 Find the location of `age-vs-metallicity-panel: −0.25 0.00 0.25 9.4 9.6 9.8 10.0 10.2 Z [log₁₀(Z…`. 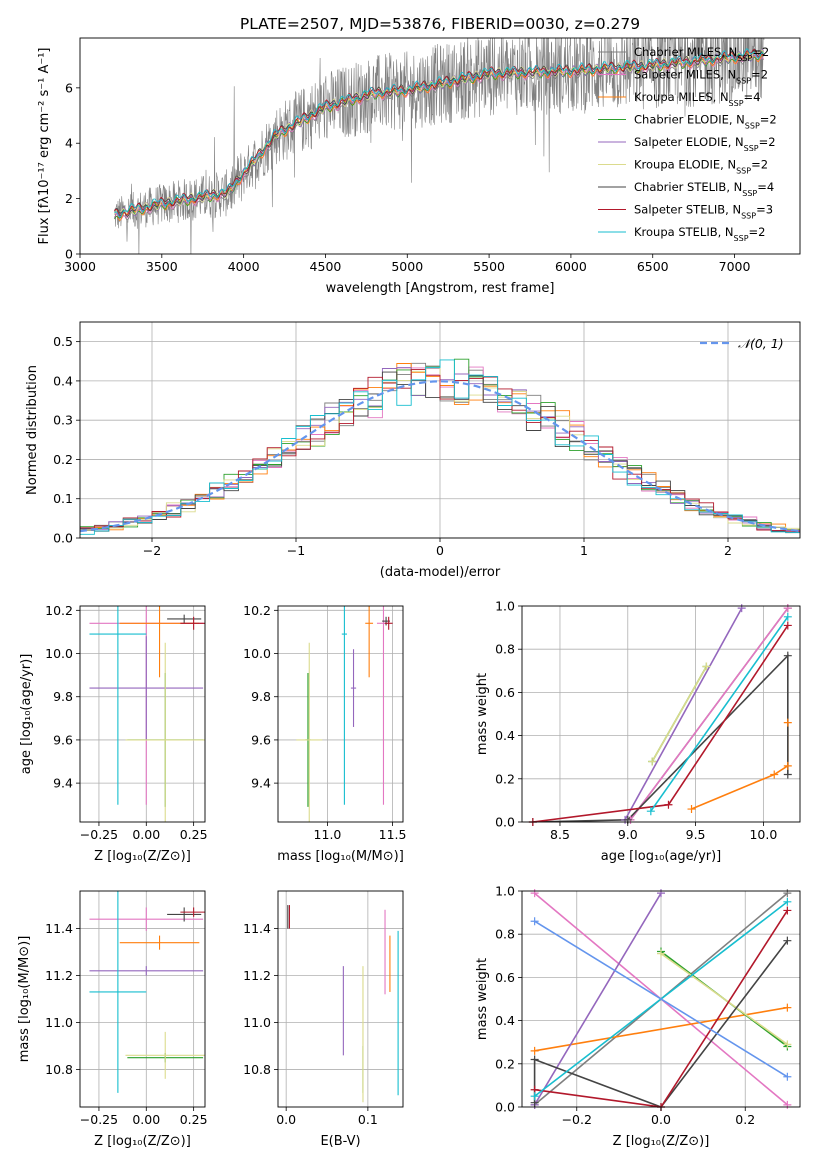

age-vs-metallicity-panel: −0.25 0.00 0.25 9.4 9.6 9.8 10.0 10.2 Z [log₁₀(Z… is located at coordinates (113, 733).